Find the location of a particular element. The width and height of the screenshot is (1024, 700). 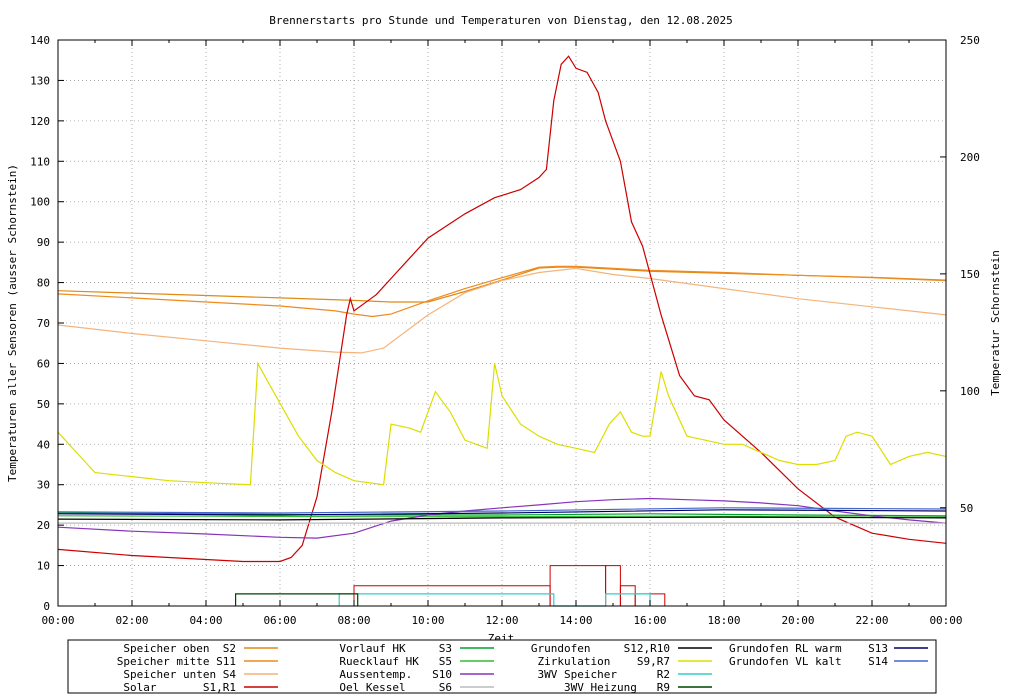

y2-tick-label: 50 is located at coordinates (966, 508).